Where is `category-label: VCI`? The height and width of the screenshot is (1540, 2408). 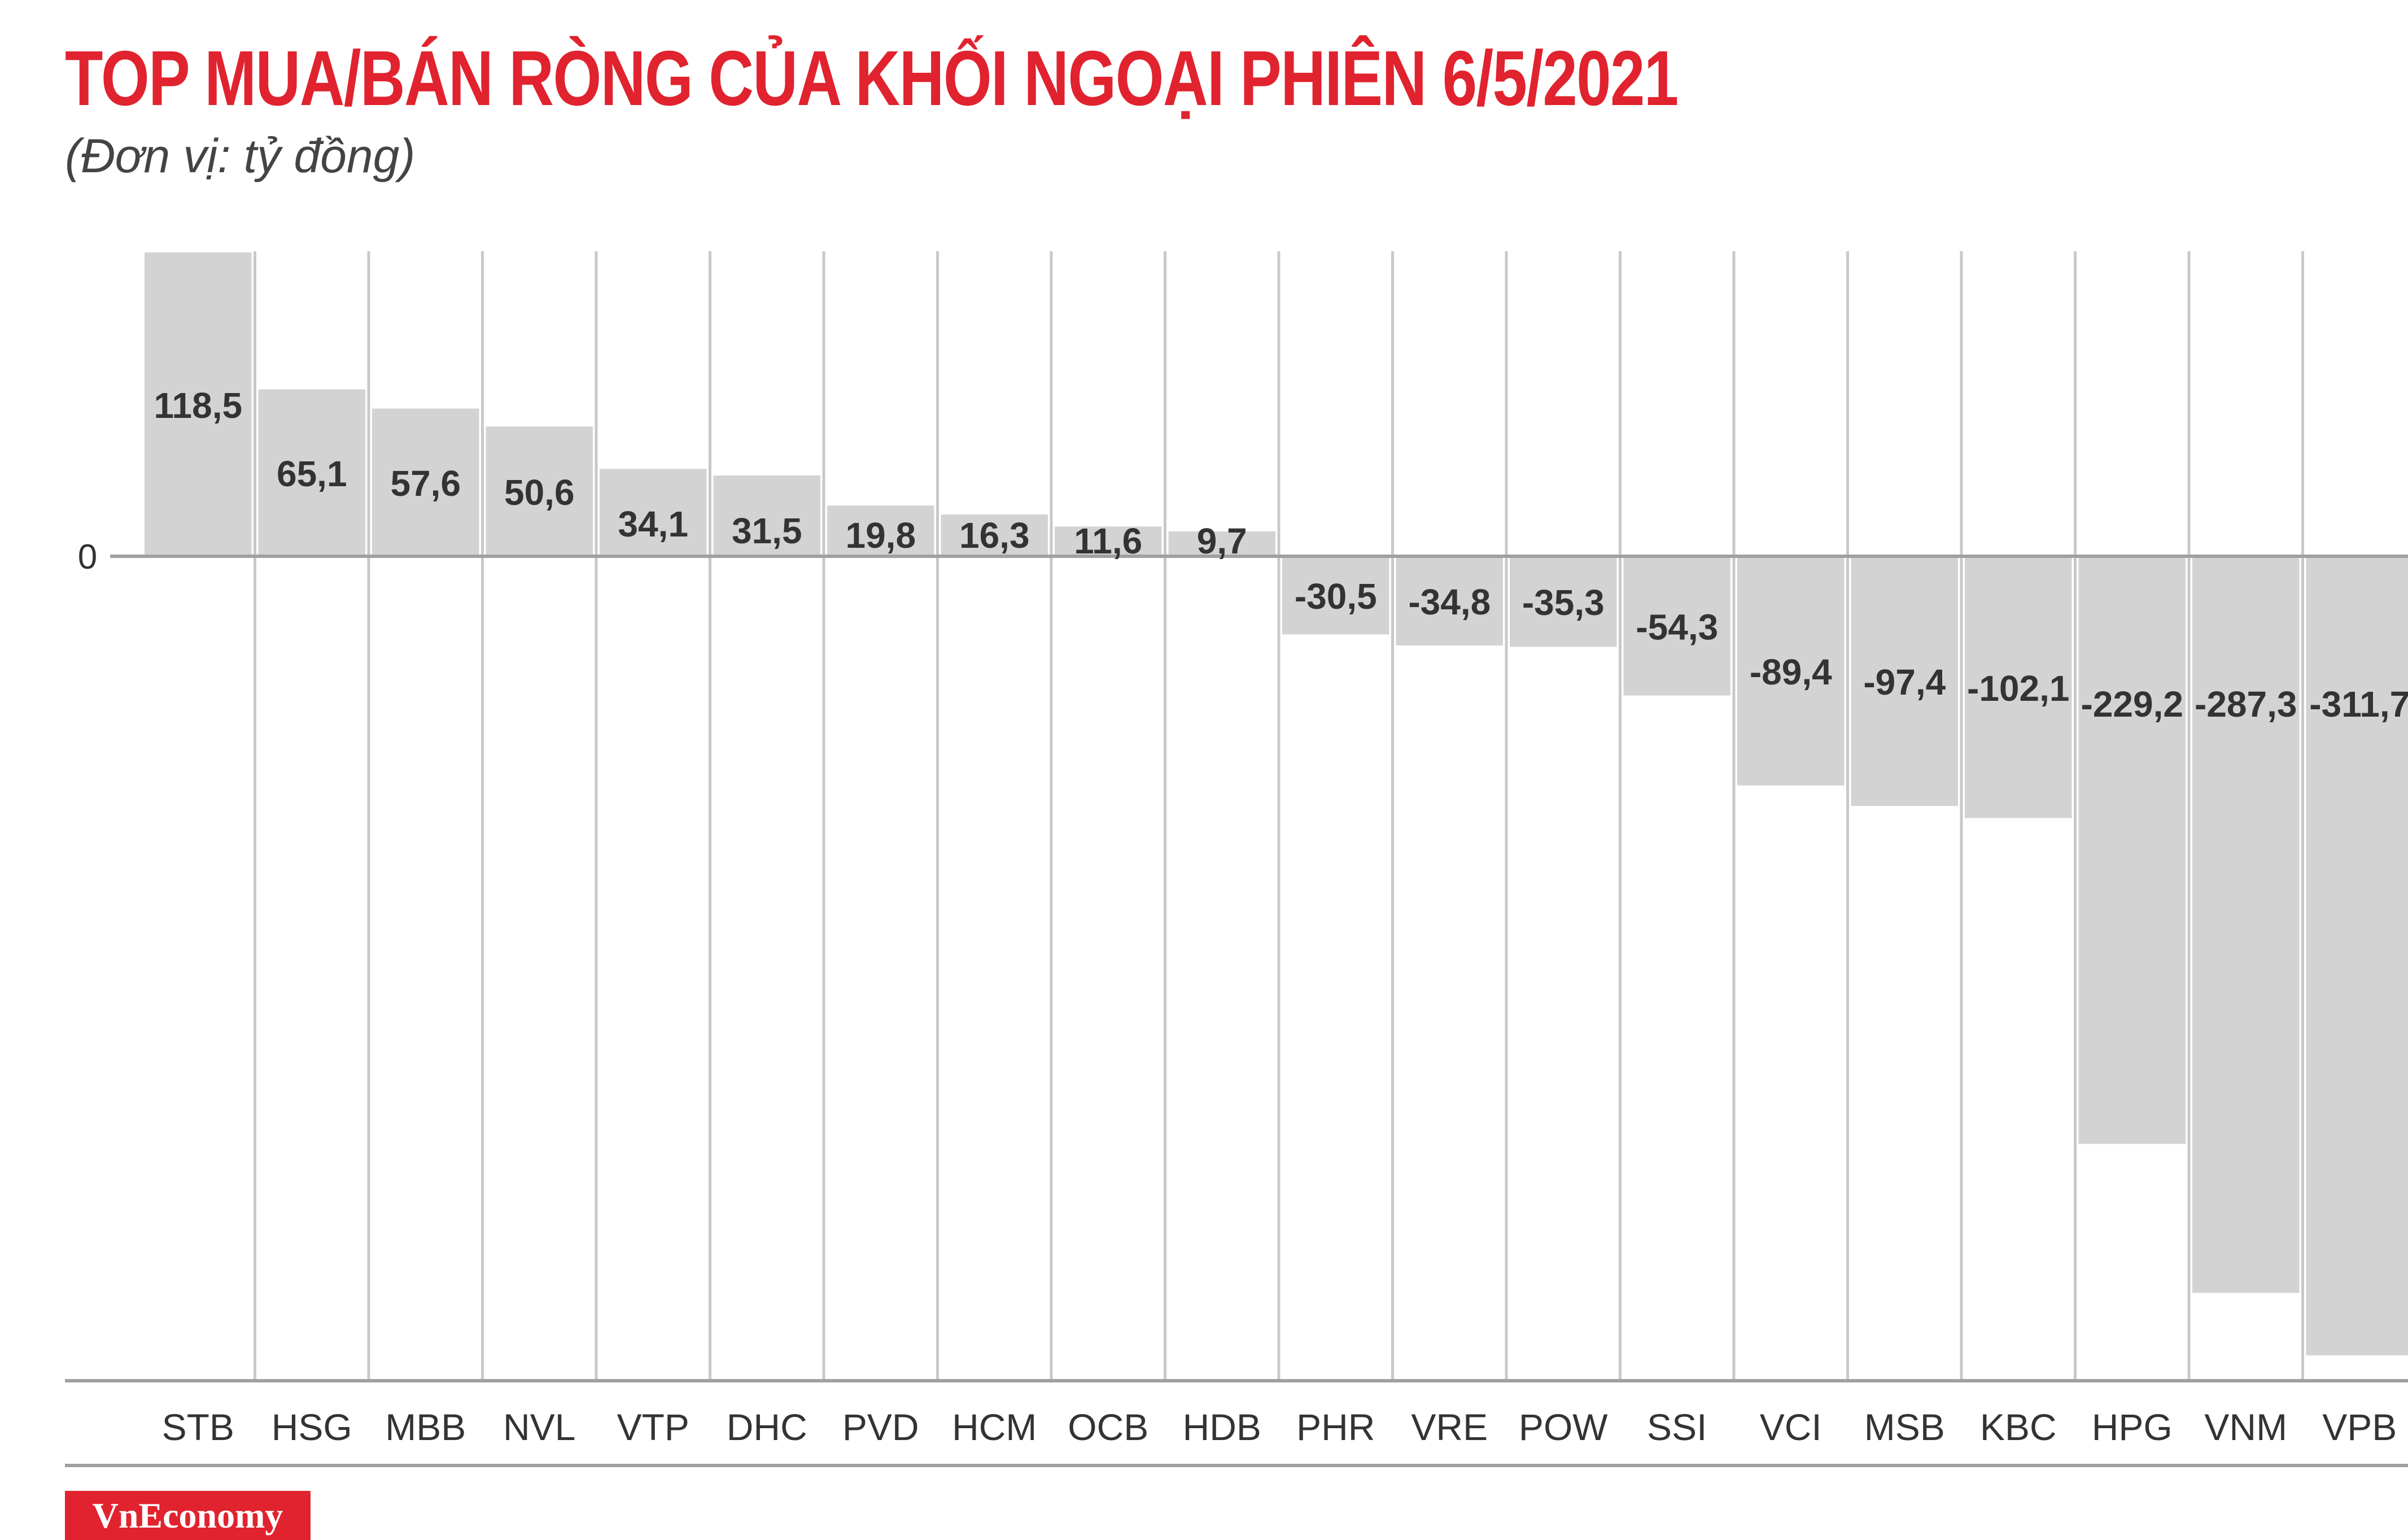 category-label: VCI is located at coordinates (1791, 1427).